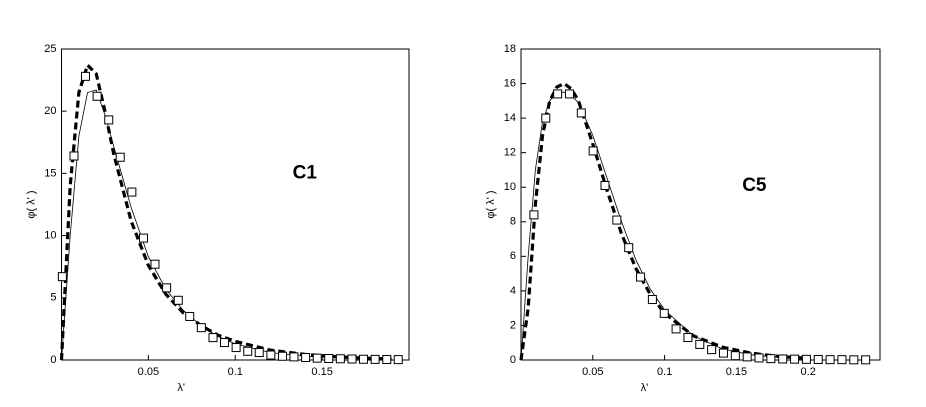 The image size is (926, 407). Describe the element at coordinates (513, 325) in the screenshot. I see `y-tick-label: 2` at that location.